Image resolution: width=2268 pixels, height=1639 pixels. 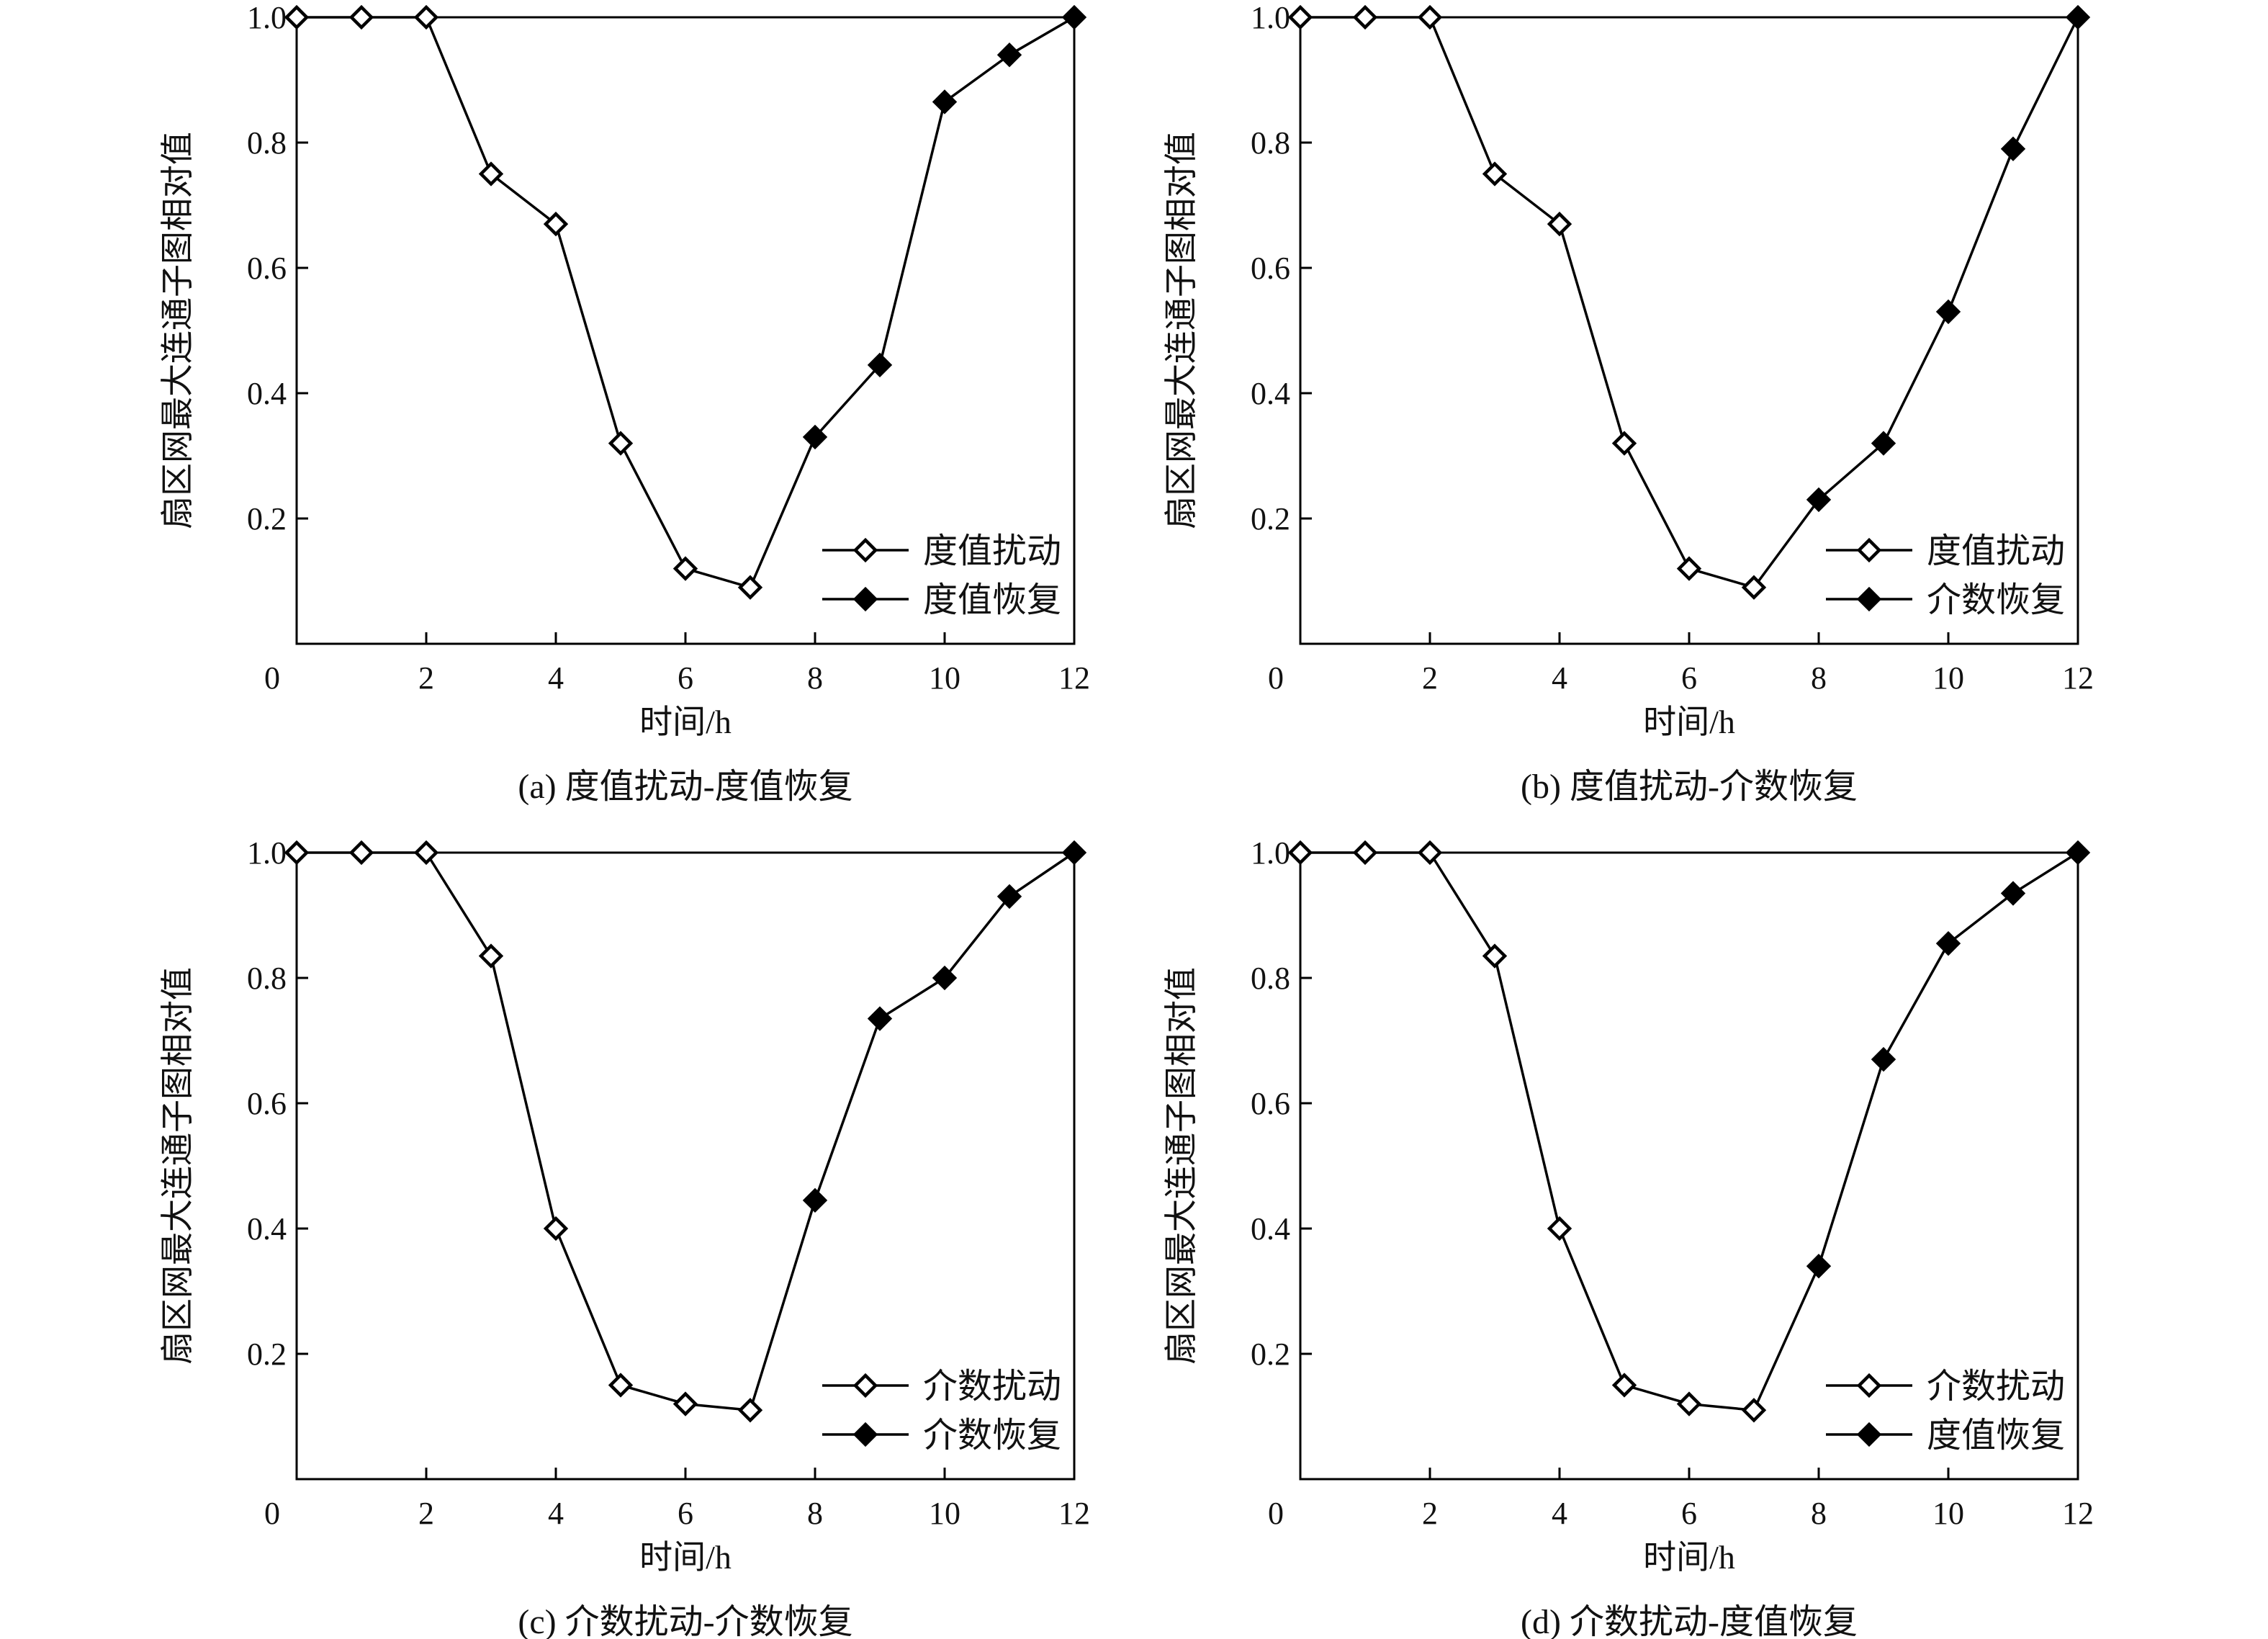 I want to click on legend-label: 介数恢复, so click(x=992, y=1435).